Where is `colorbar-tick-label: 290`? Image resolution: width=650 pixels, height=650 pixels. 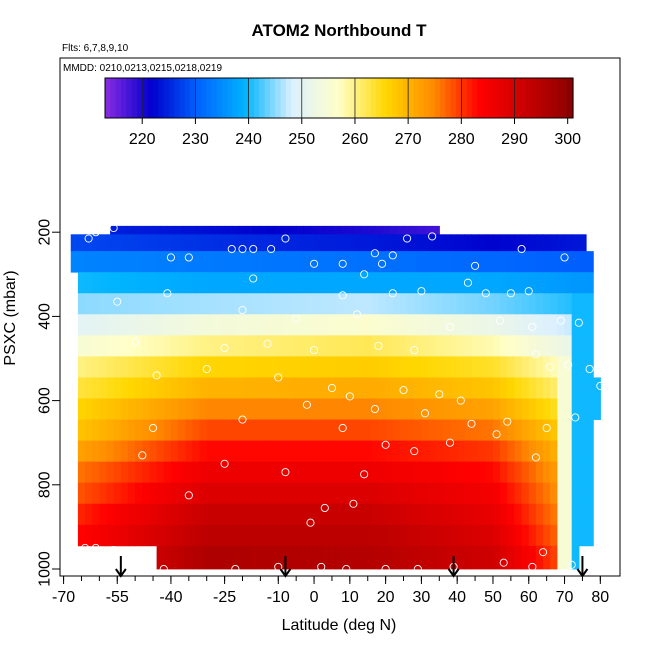 colorbar-tick-label: 290 is located at coordinates (514, 139).